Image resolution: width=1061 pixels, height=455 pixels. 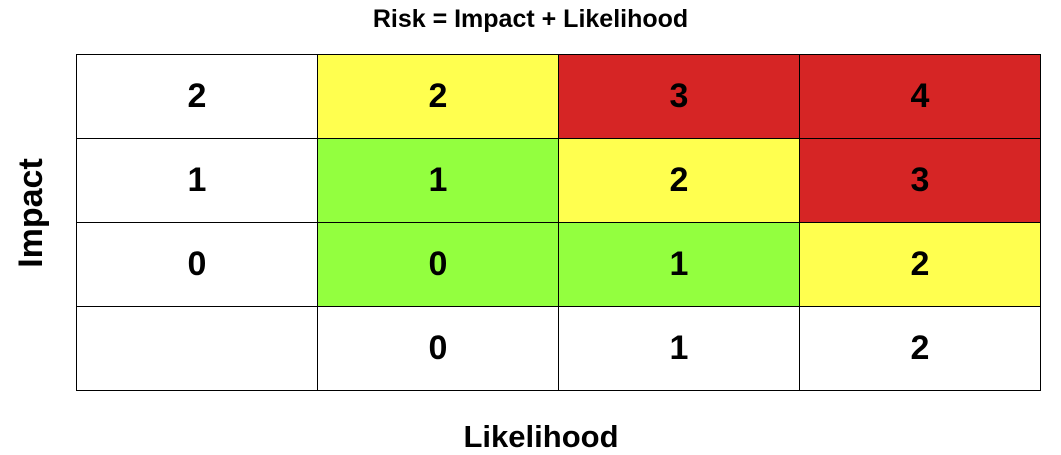 What do you see at coordinates (530, 19) in the screenshot?
I see `chart-title: Risk = Impact + Likelihood` at bounding box center [530, 19].